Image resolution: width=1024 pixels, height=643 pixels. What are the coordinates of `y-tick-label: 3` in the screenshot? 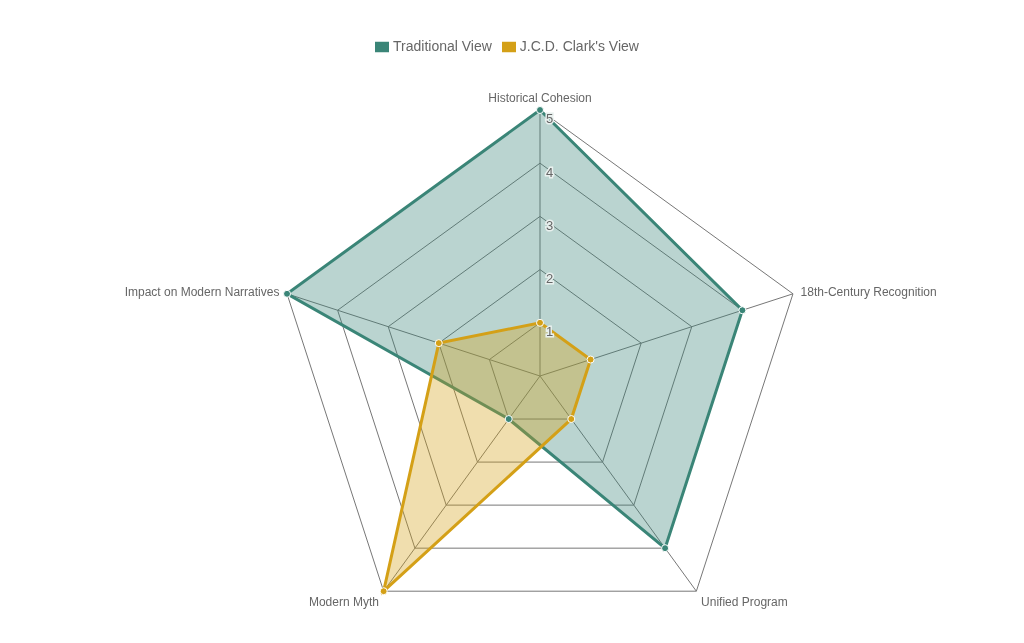 It's located at (550, 225).